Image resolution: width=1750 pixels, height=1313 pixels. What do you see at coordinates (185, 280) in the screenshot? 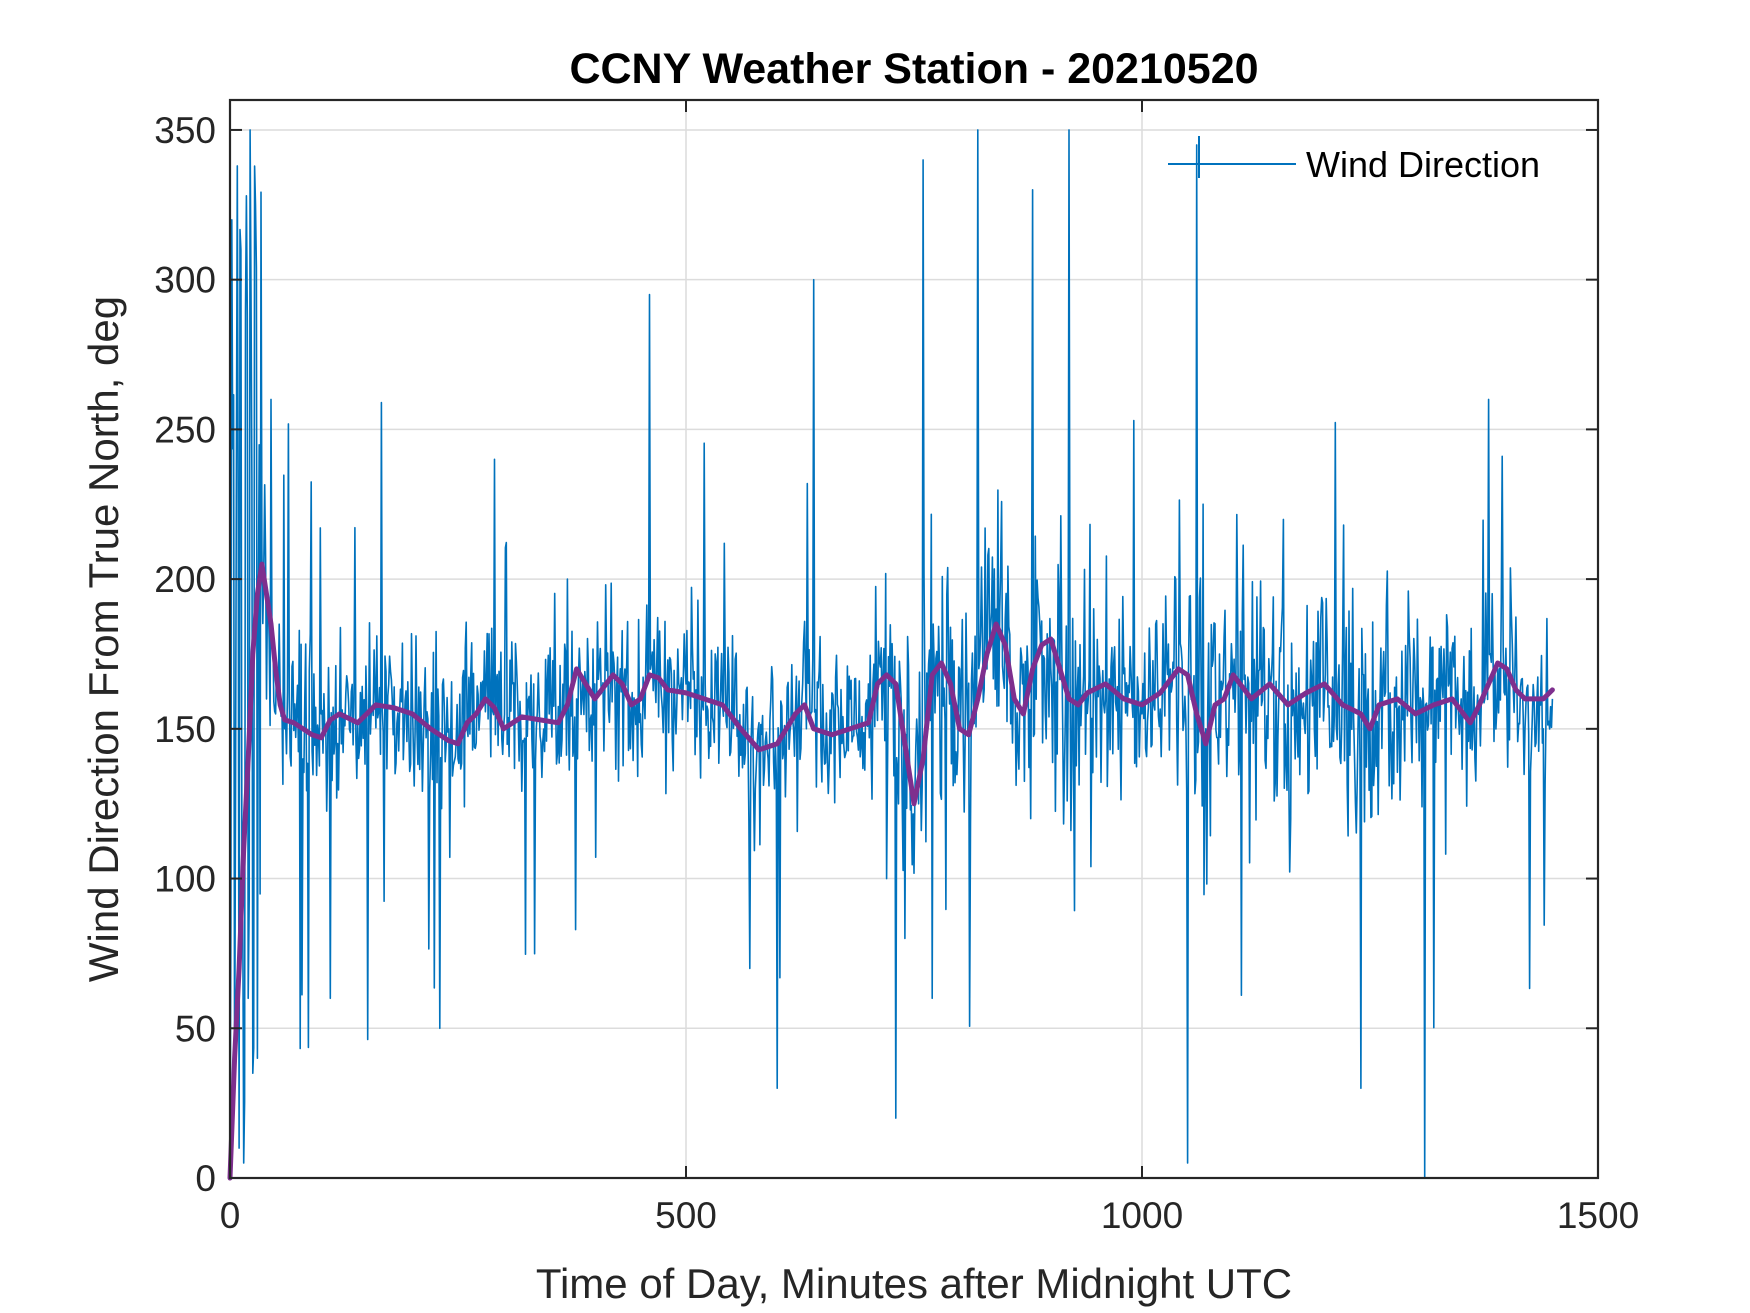
I see `y-tick-label: 300` at bounding box center [185, 280].